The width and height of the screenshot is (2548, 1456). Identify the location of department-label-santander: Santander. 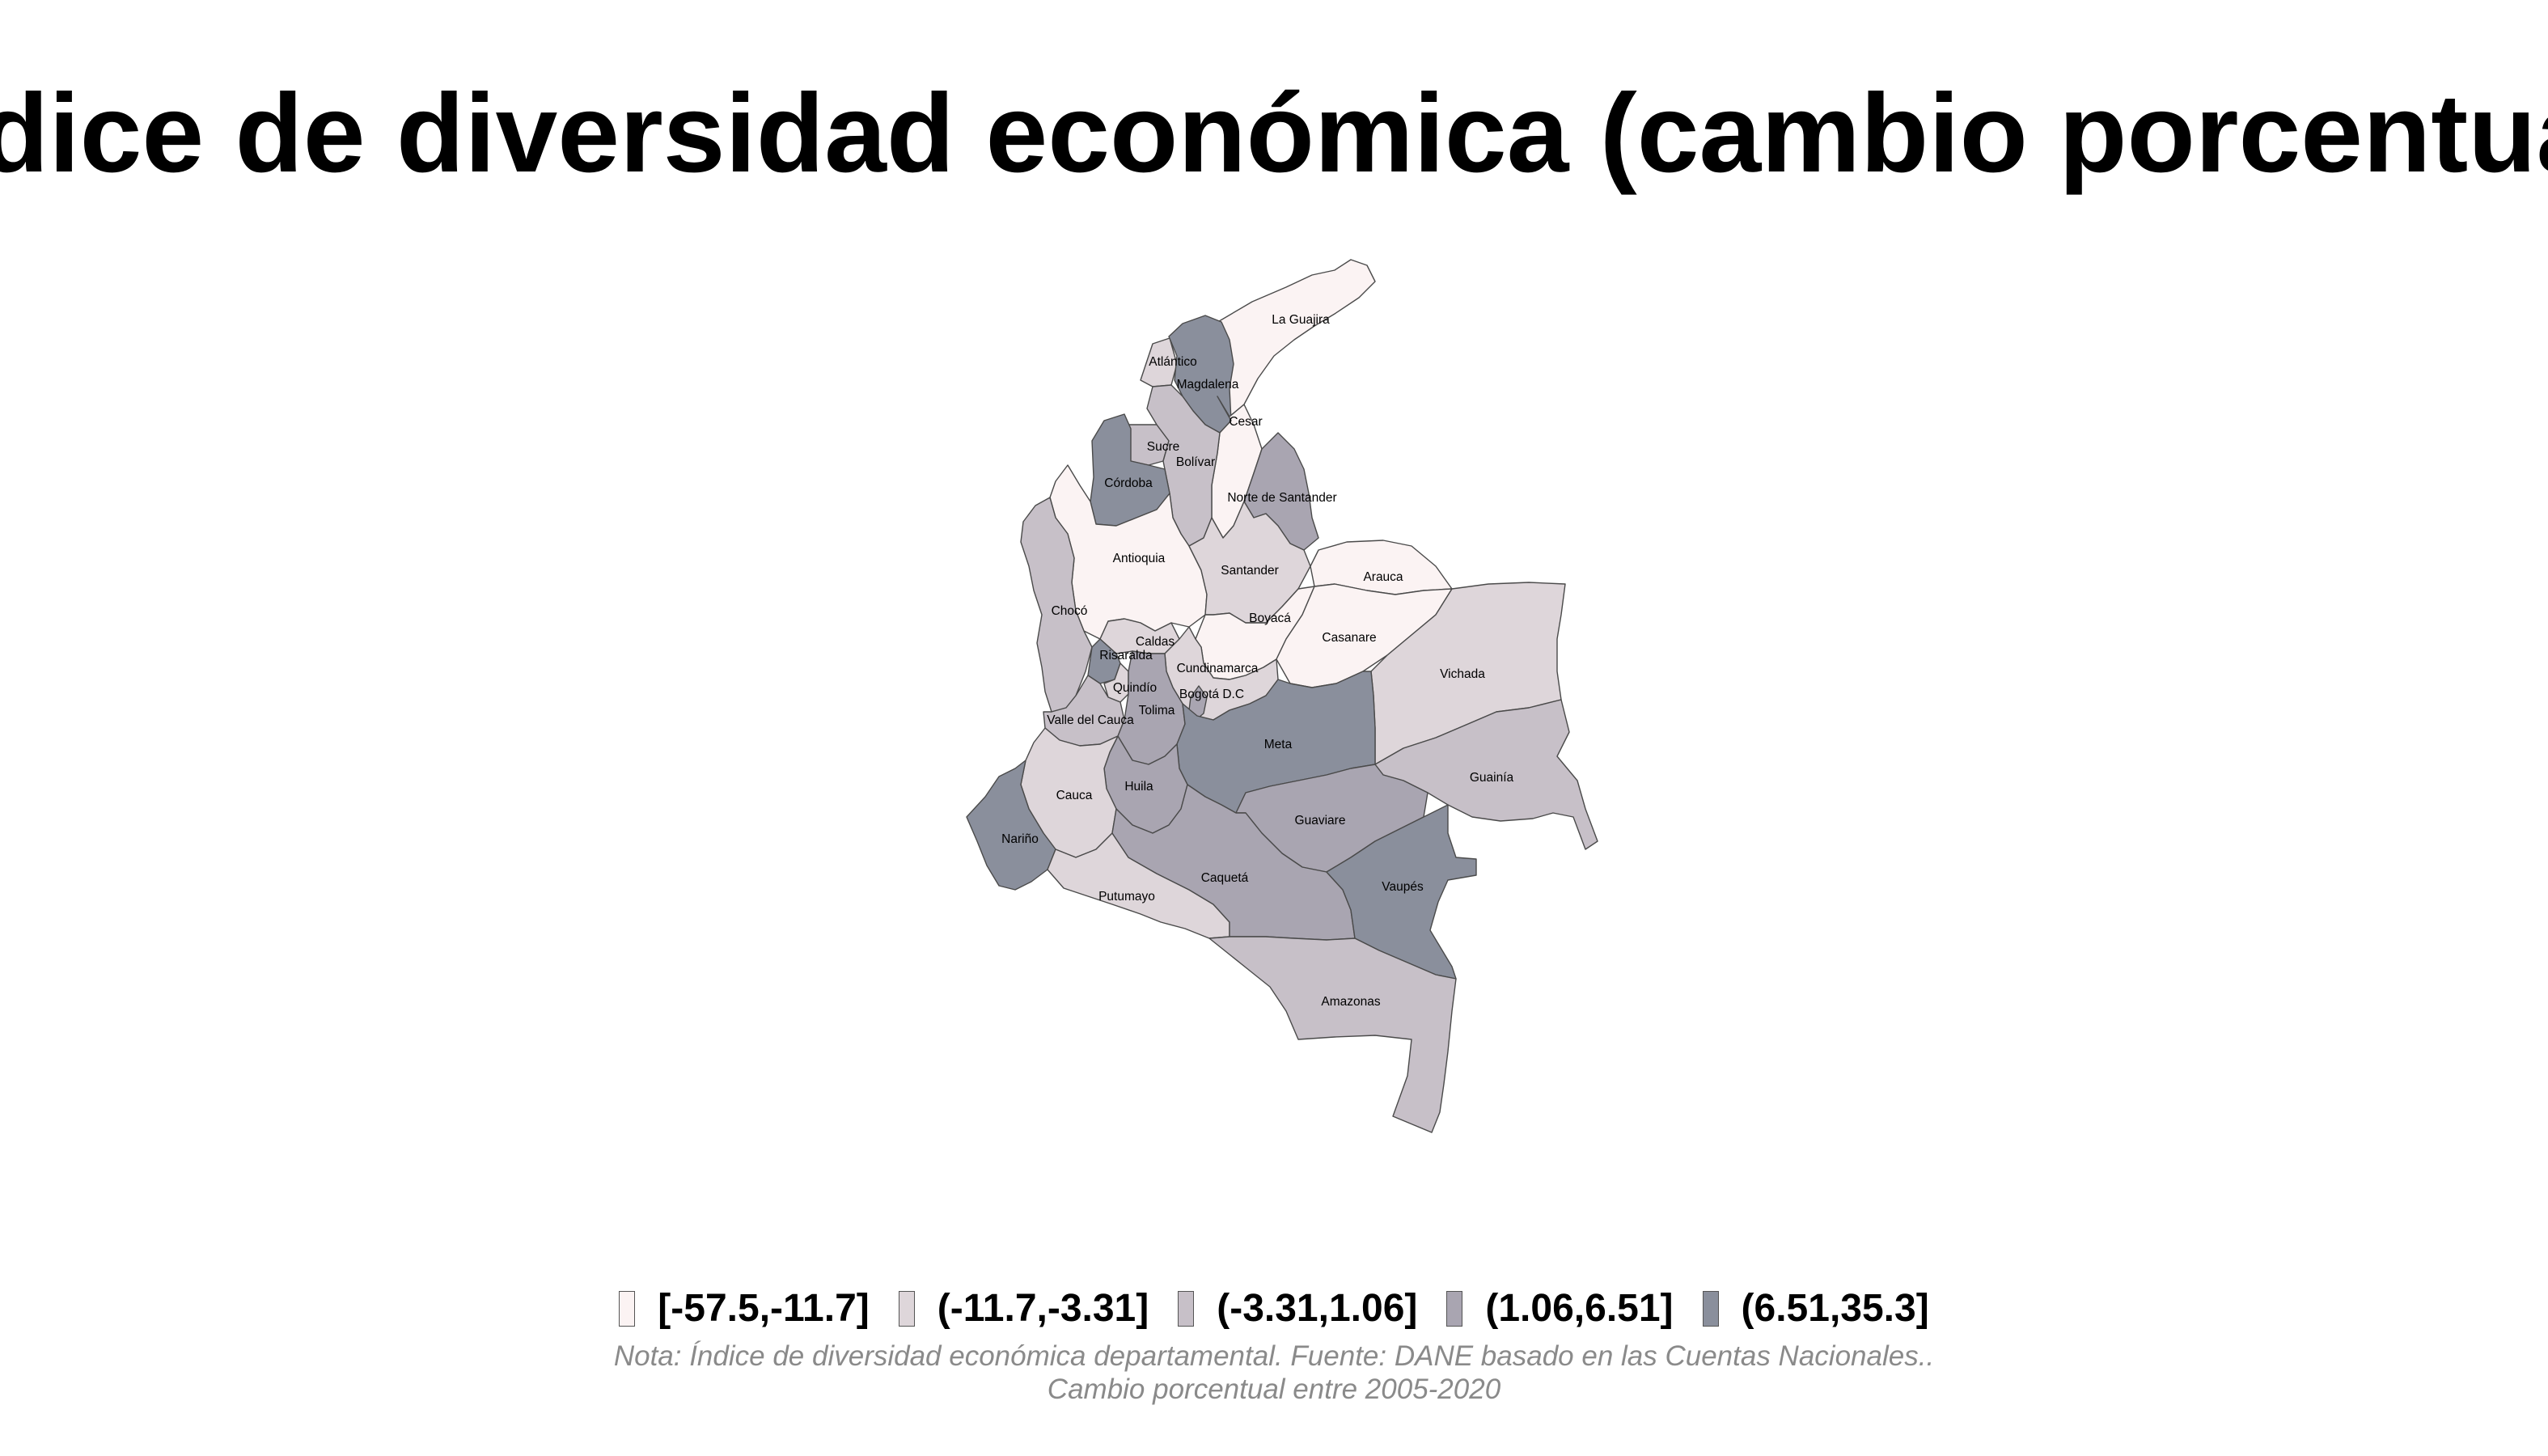
(1250, 571).